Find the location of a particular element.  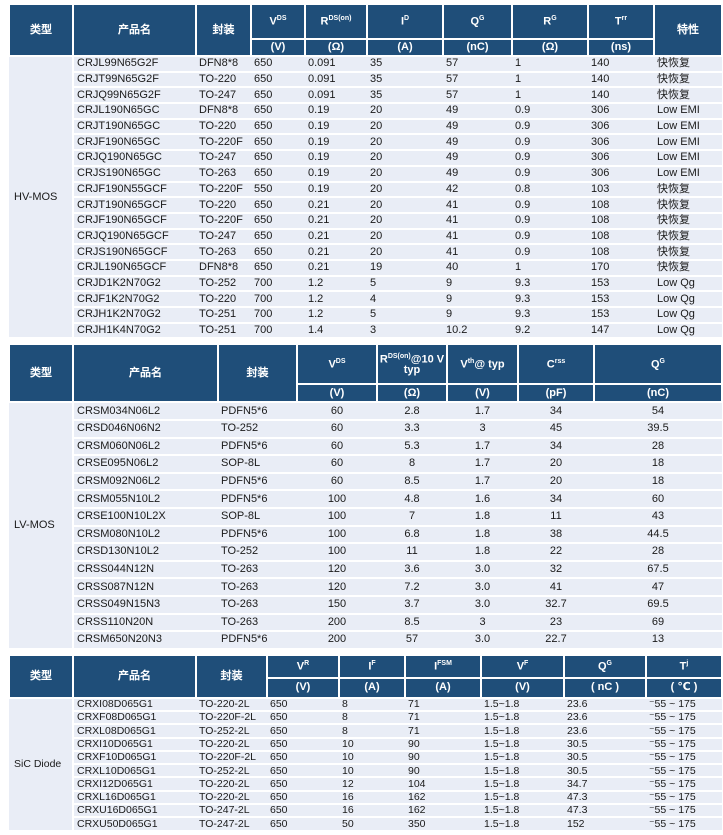

symbol-subscript: G is located at coordinates (662, 362).